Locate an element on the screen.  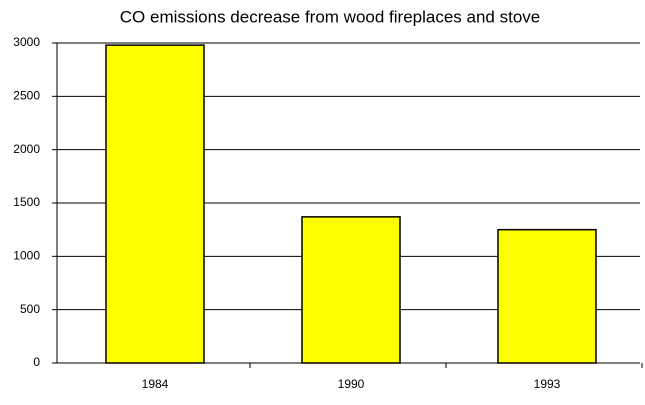
y-tick-label: 1000 is located at coordinates (26, 256).